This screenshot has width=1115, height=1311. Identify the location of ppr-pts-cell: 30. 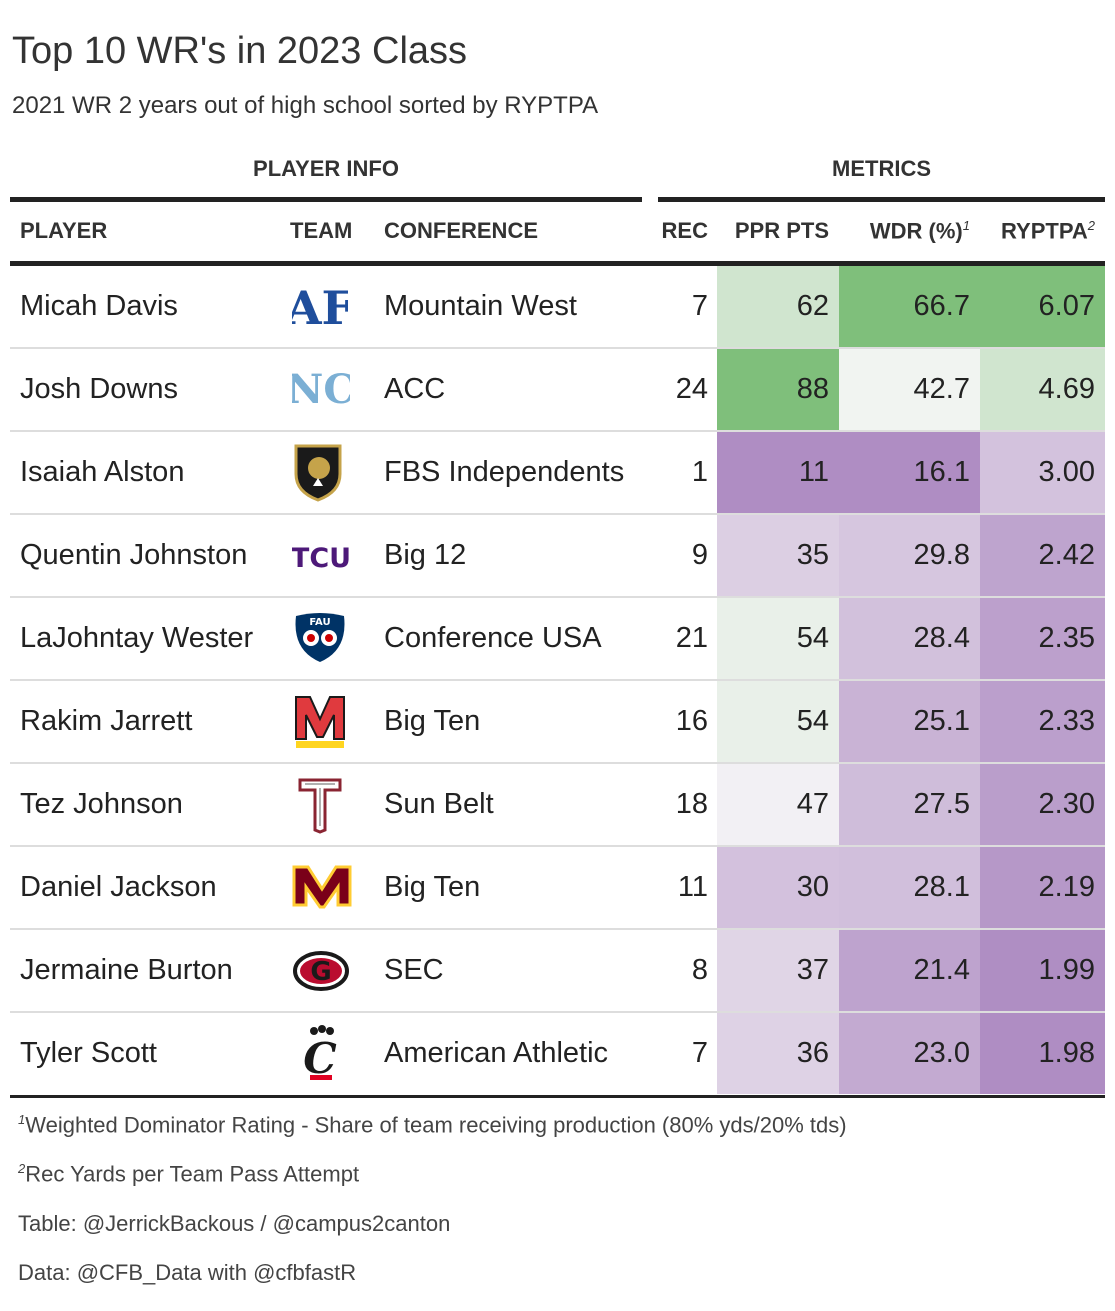
(778, 887).